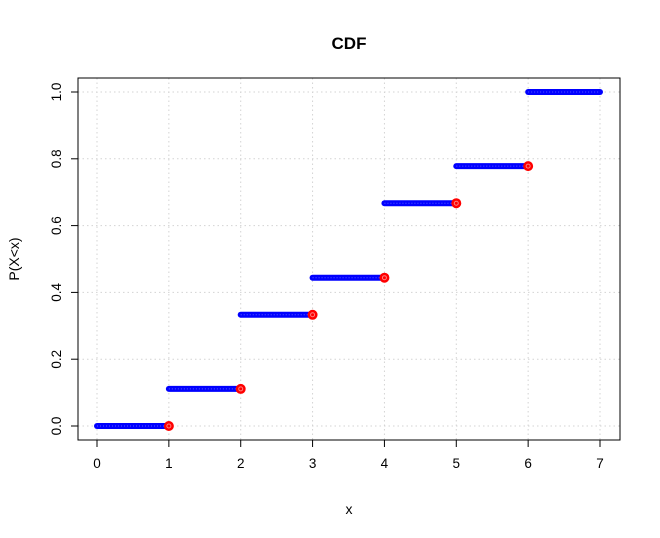  Describe the element at coordinates (457, 463) in the screenshot. I see `x-tick-label: 5` at that location.